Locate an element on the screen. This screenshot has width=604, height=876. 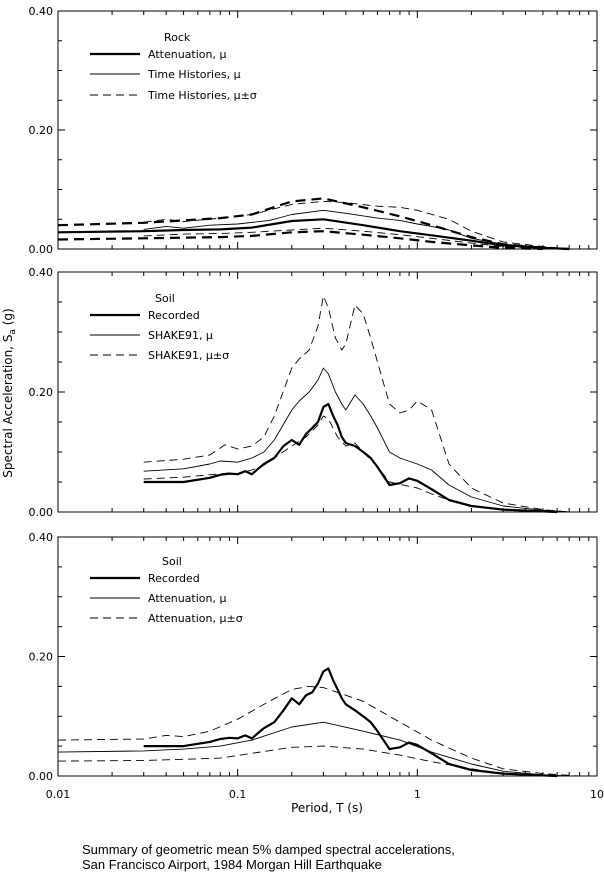
y-axis-label-main: Spectral Acceleration, S is located at coordinates (8, 406).